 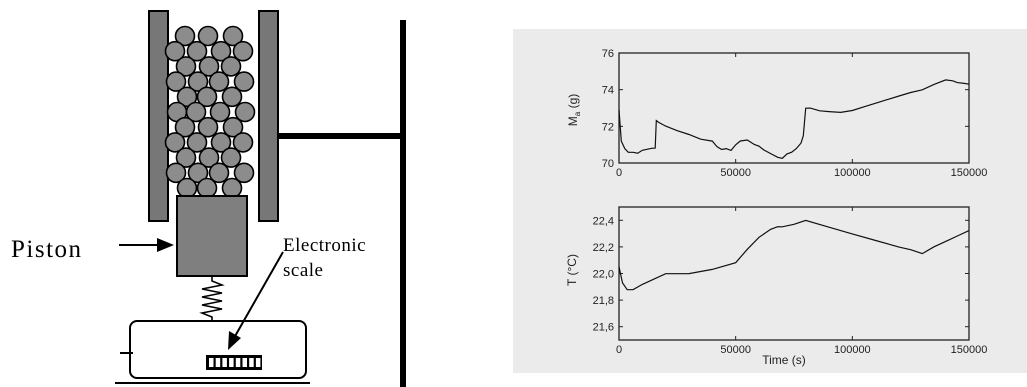 I want to click on y-tick-label: 22,2, so click(x=603, y=248).